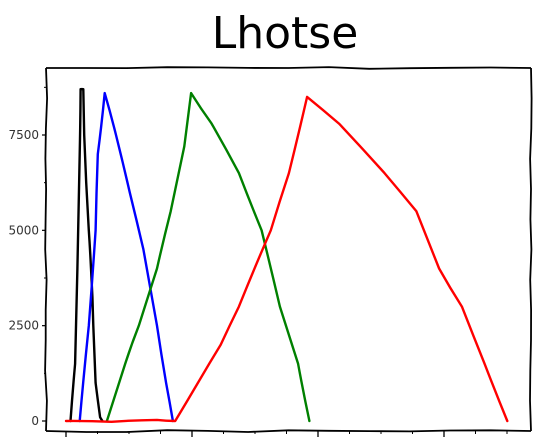 This screenshot has height=448, width=551. What do you see at coordinates (23, 326) in the screenshot?
I see `y-tick-label: 2500` at bounding box center [23, 326].